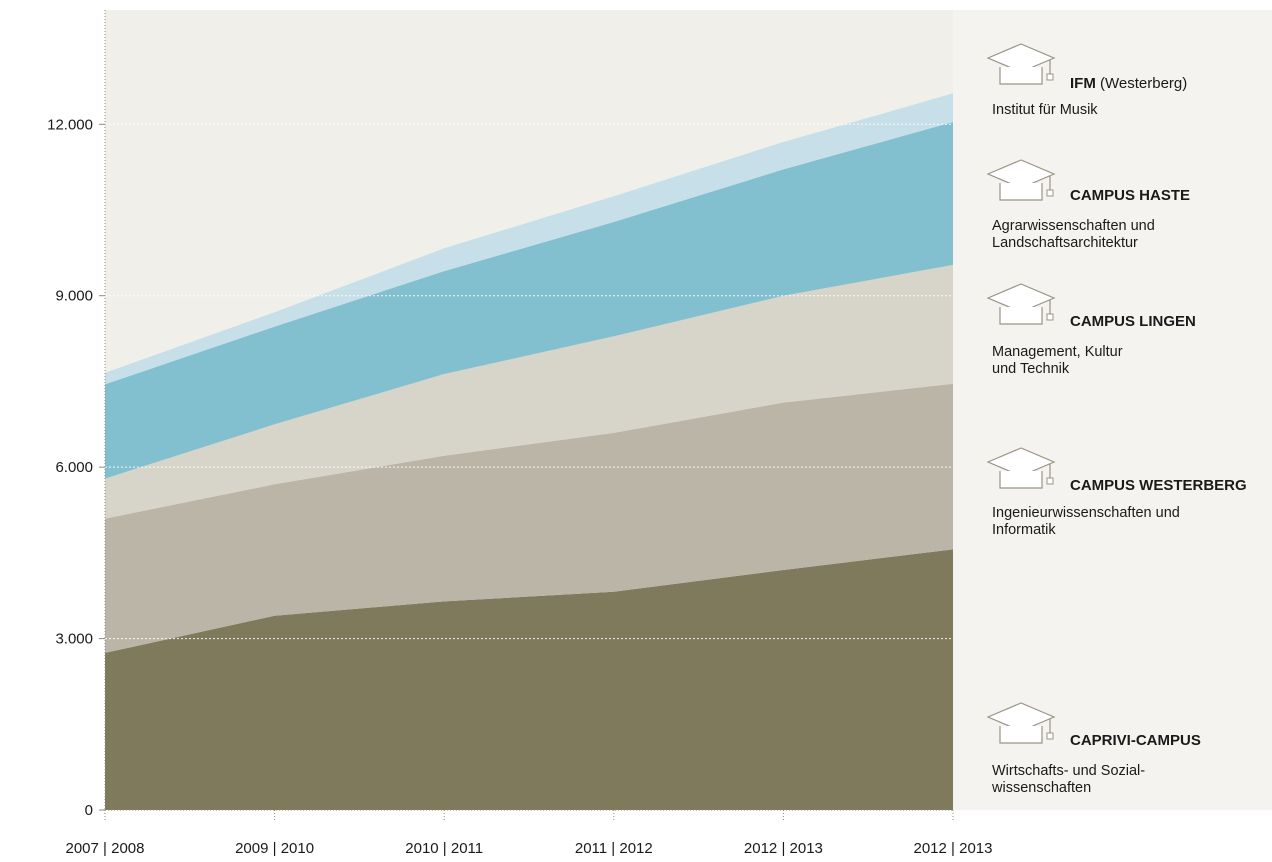  What do you see at coordinates (1133, 321) in the screenshot?
I see `legend-title: CAMPUS LINGEN` at bounding box center [1133, 321].